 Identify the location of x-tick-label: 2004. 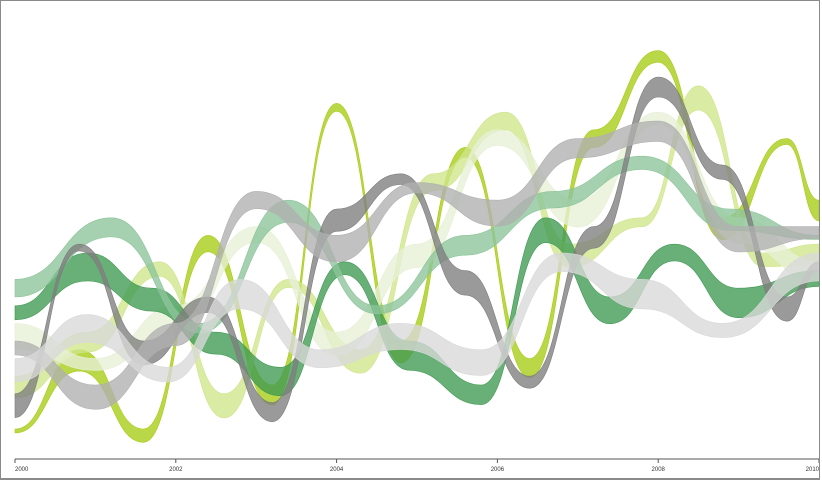
(337, 470).